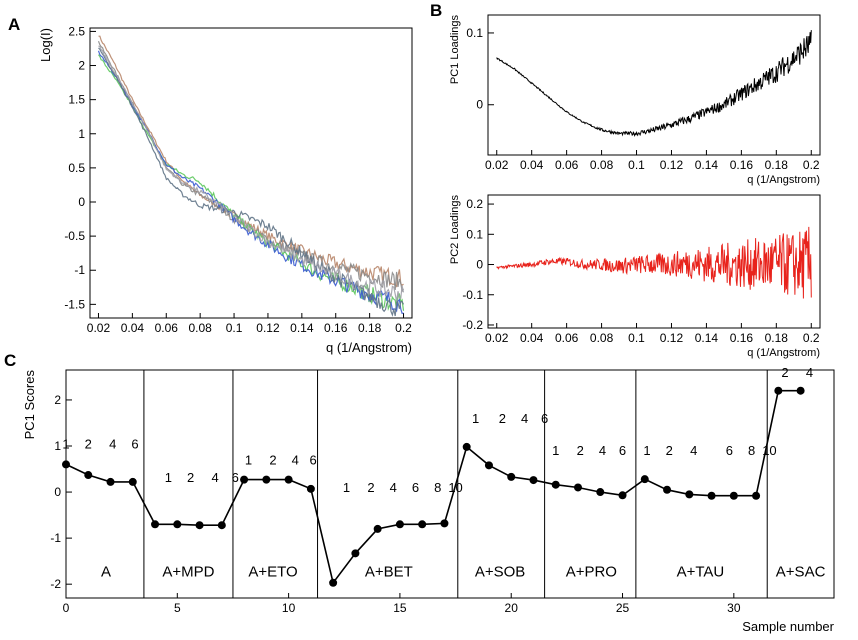  Describe the element at coordinates (29, 405) in the screenshot. I see `y-axis-label: PC1 Scores` at that location.